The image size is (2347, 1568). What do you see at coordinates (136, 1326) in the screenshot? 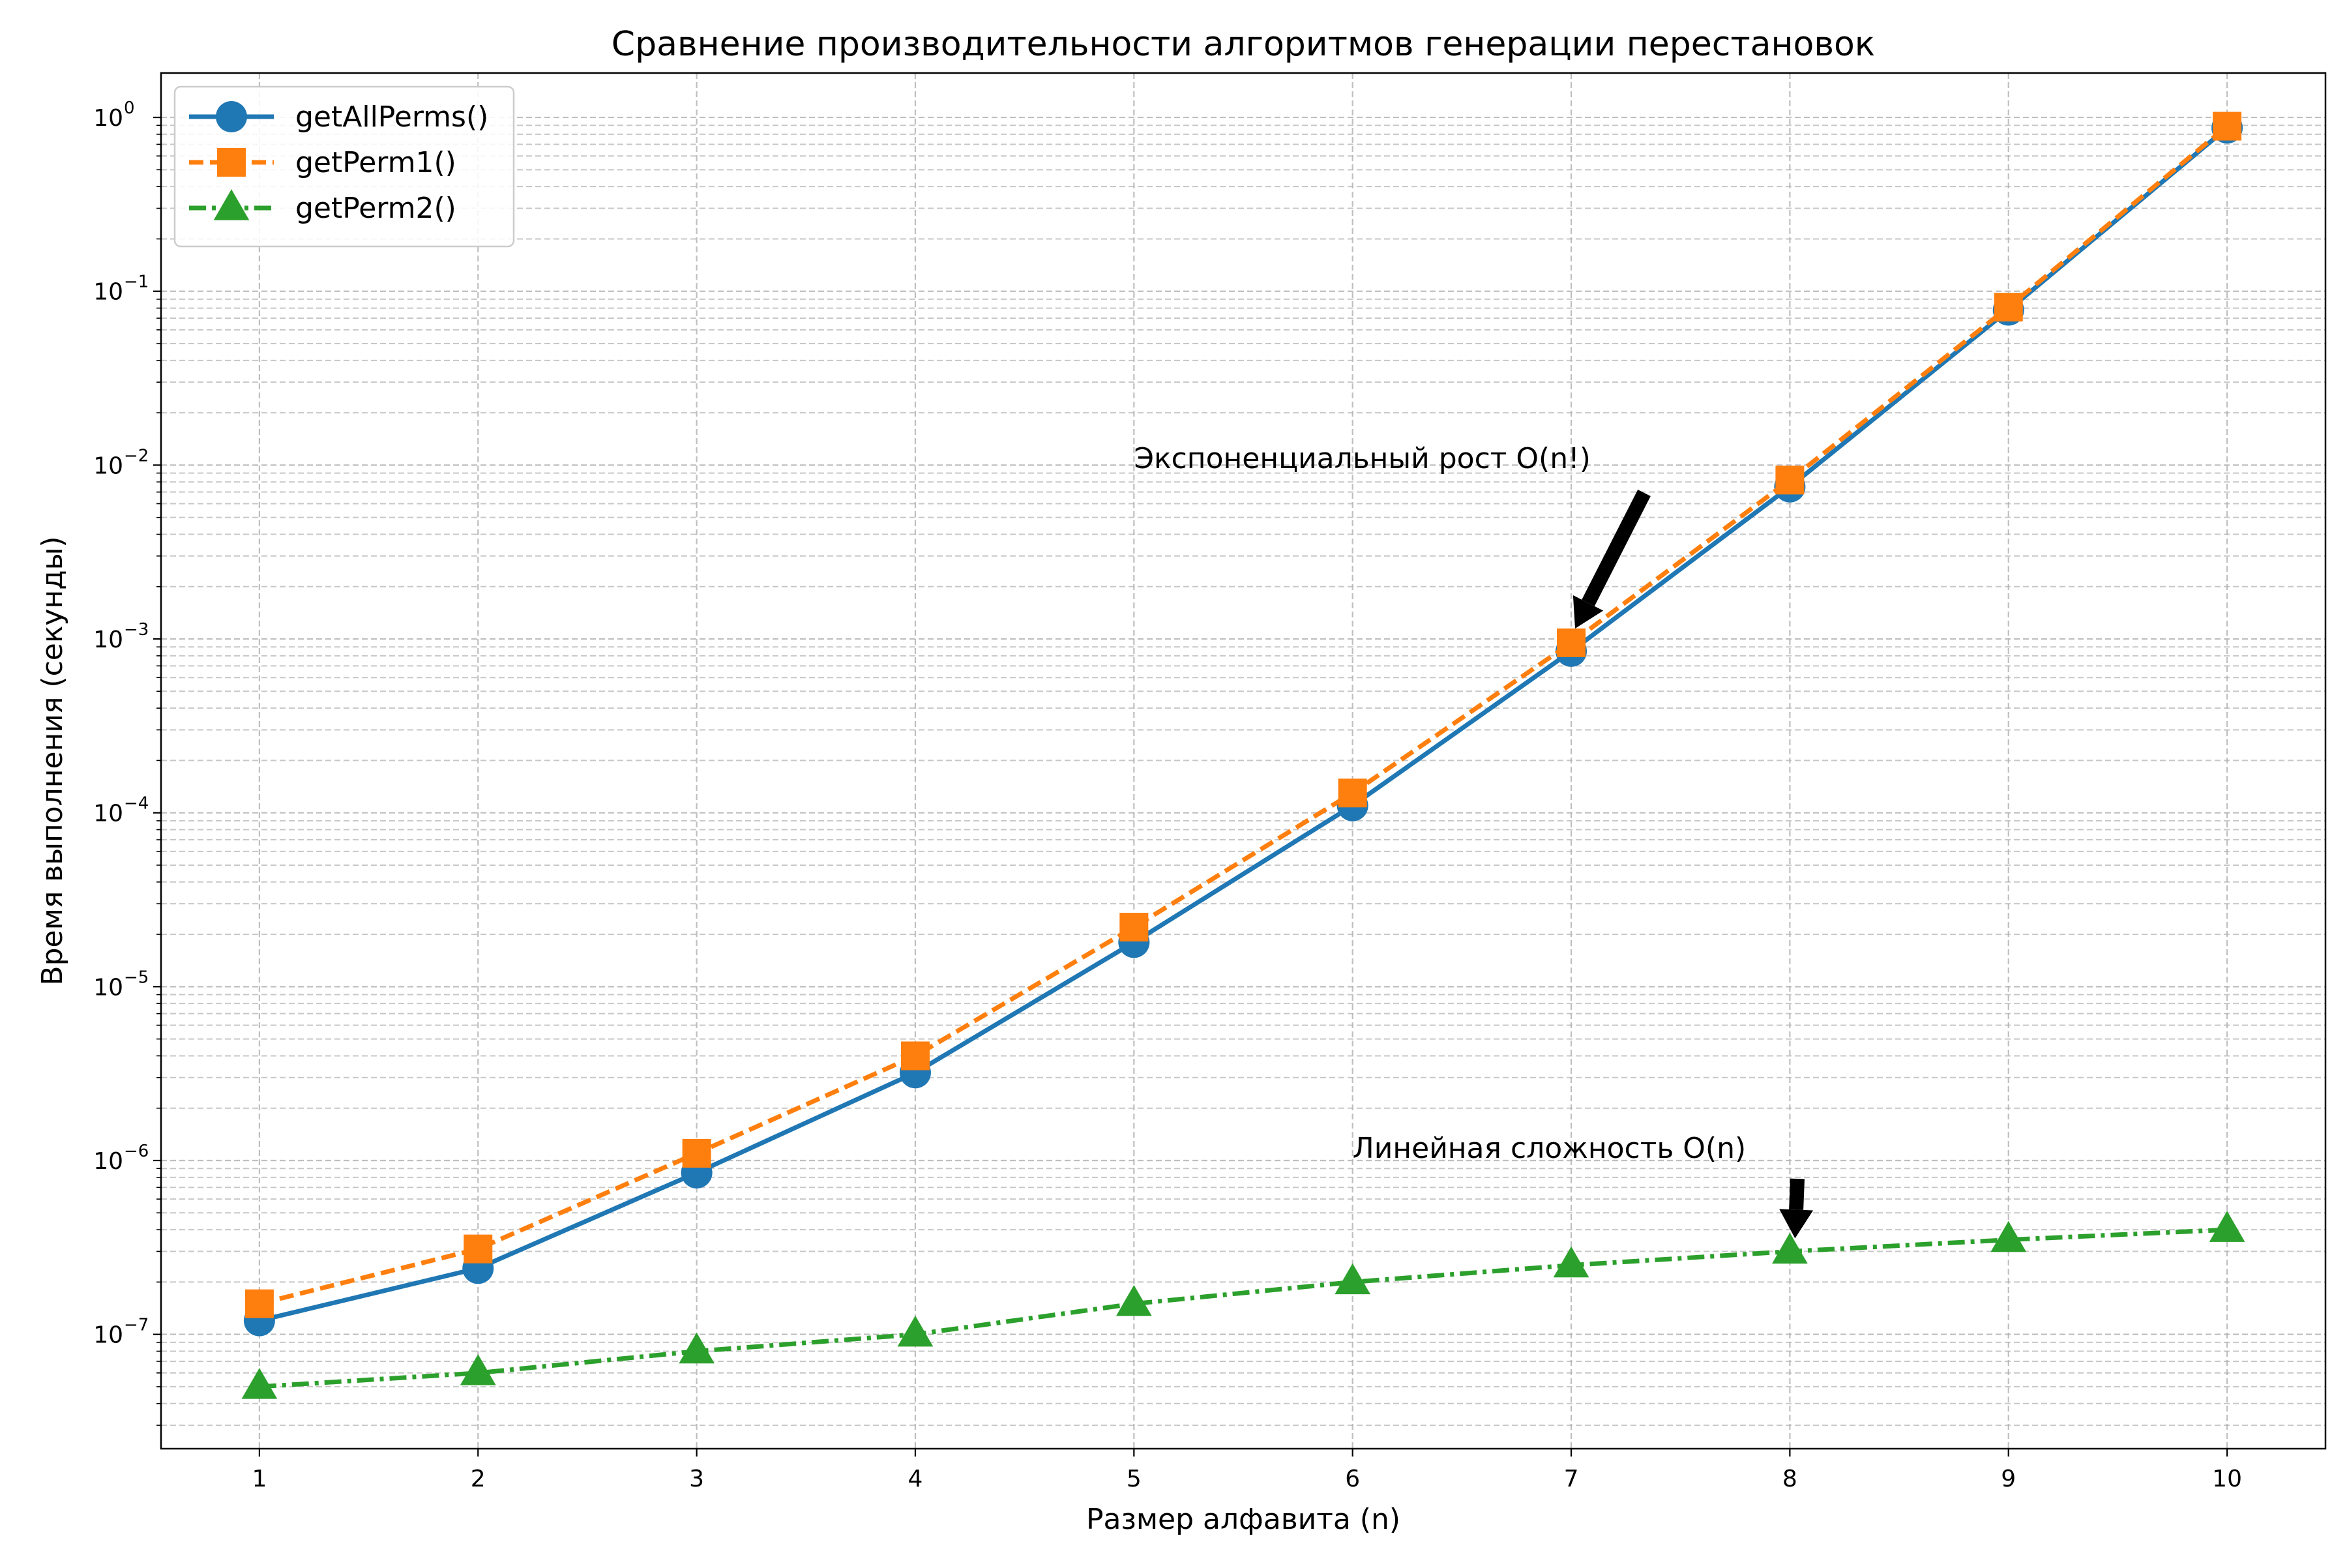
I see `y-tick-exponent: −7` at bounding box center [136, 1326].